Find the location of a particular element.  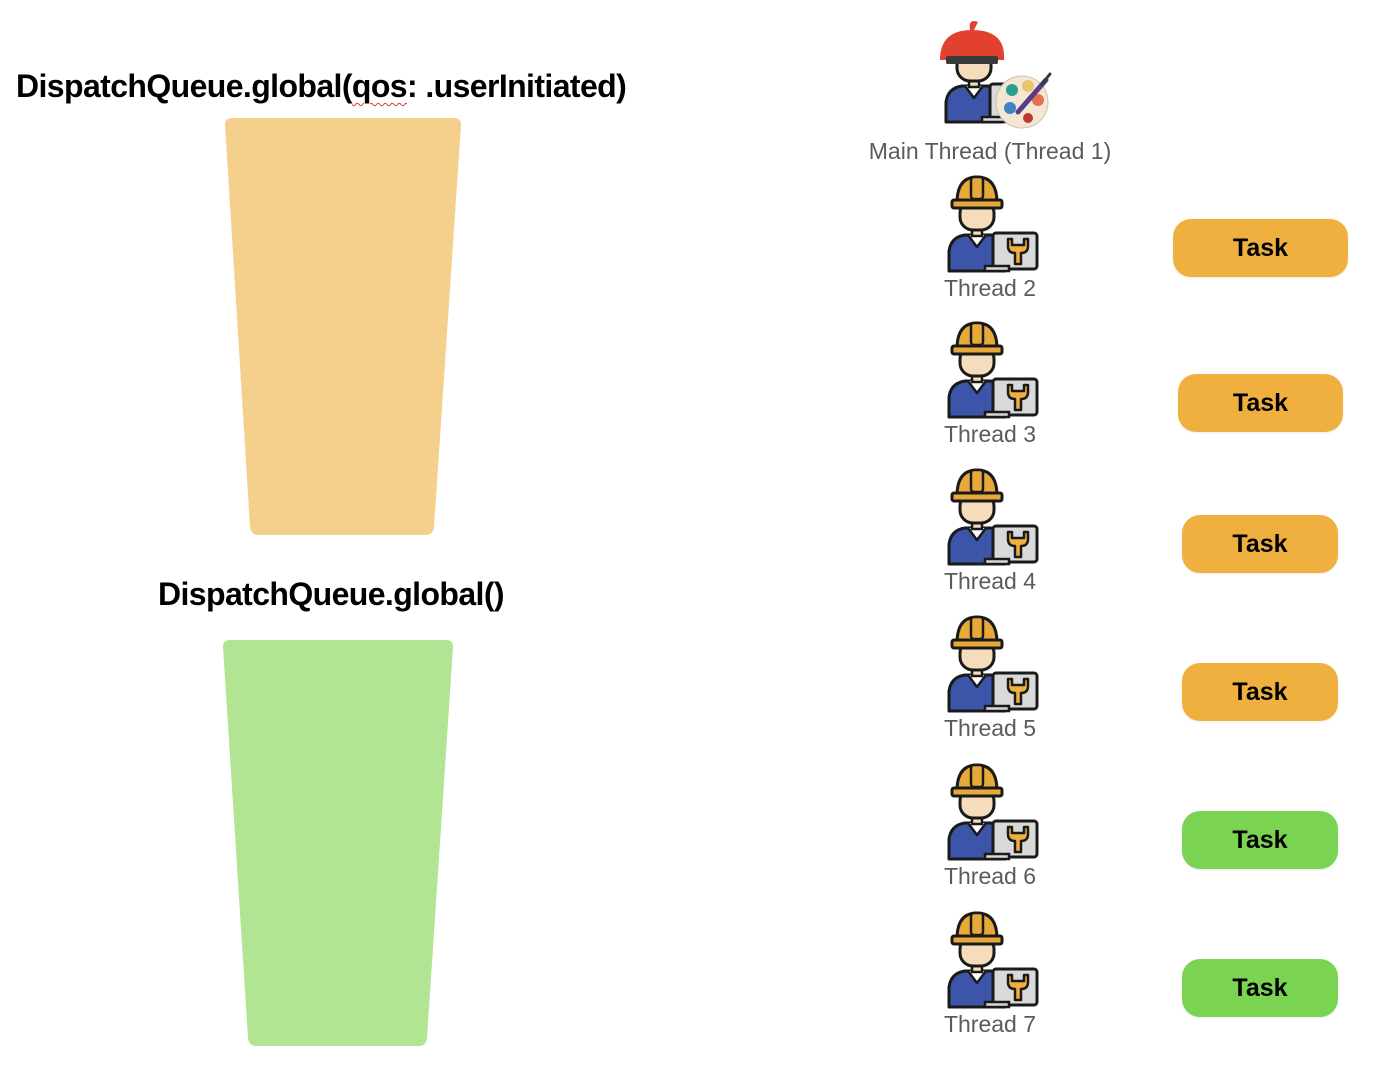

thread-4: Thread 4 is located at coordinates (990, 531).